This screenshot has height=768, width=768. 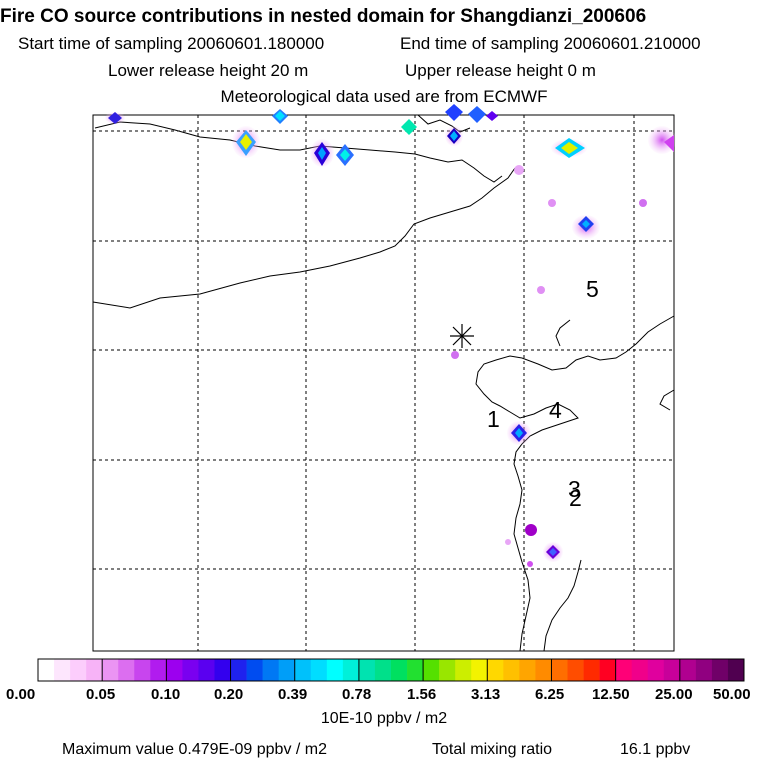 What do you see at coordinates (550, 694) in the screenshot?
I see `colorbar-tick-label: 6.25` at bounding box center [550, 694].